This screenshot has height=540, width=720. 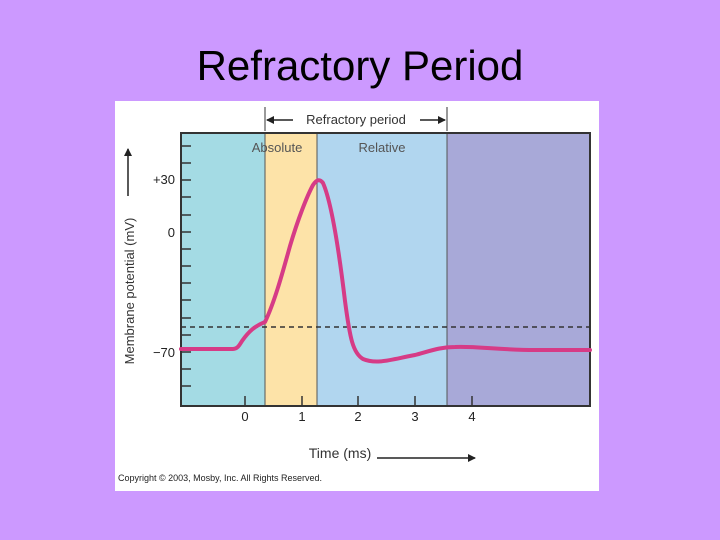 What do you see at coordinates (171, 232) in the screenshot?
I see `y-tick-label-0: 0` at bounding box center [171, 232].